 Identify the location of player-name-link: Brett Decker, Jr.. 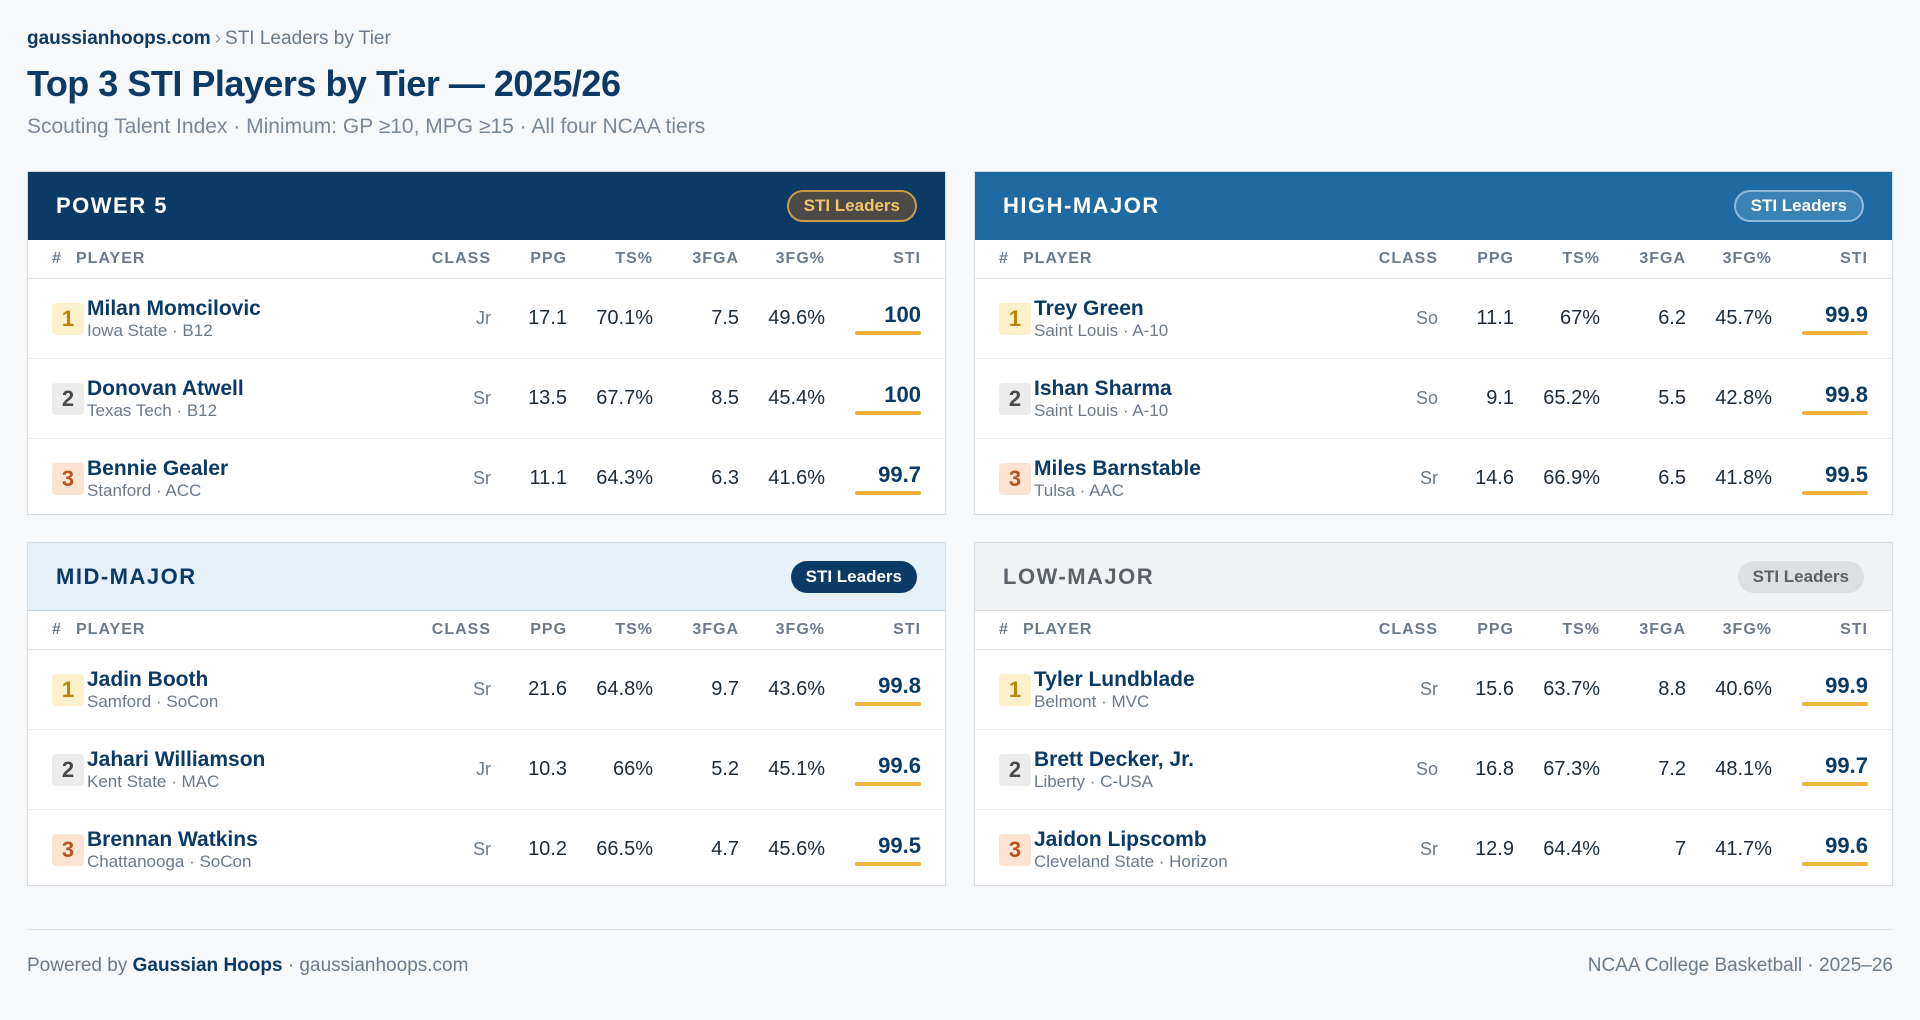
(1114, 759).